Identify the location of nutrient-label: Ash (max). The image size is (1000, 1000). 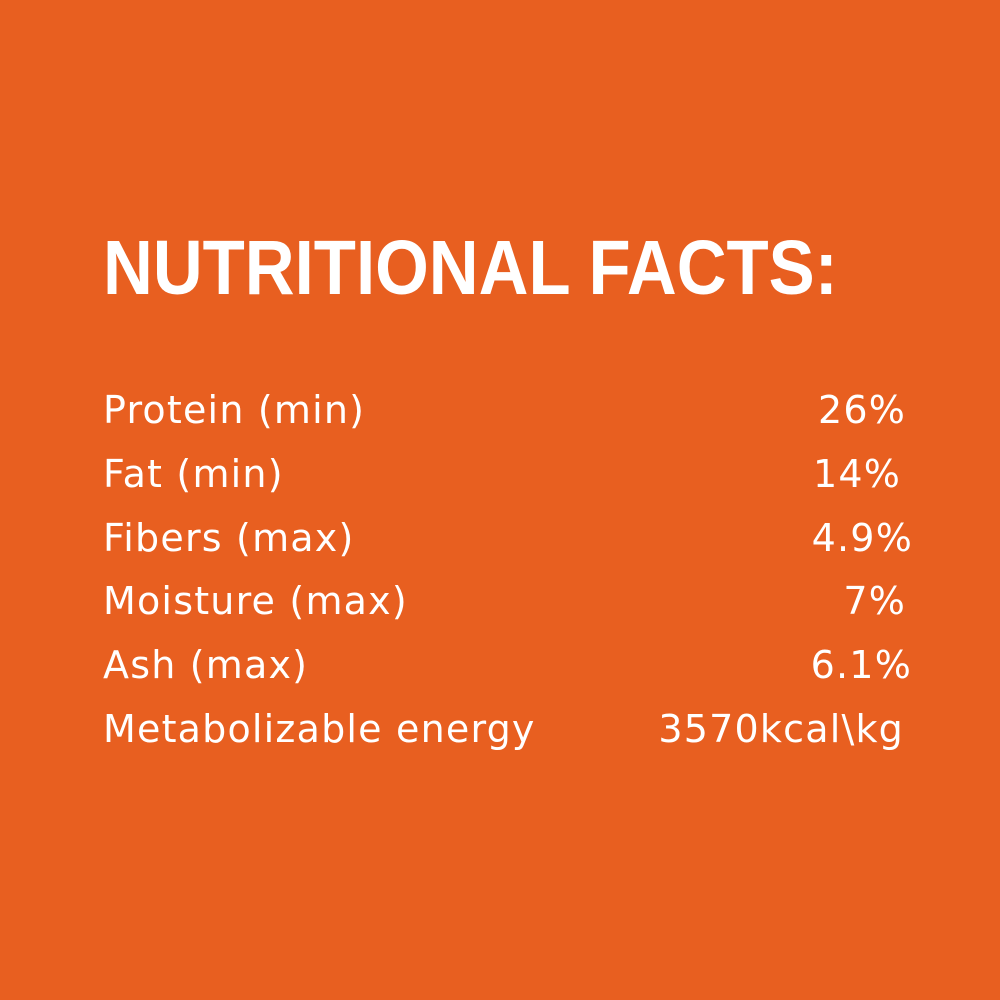
(206, 665).